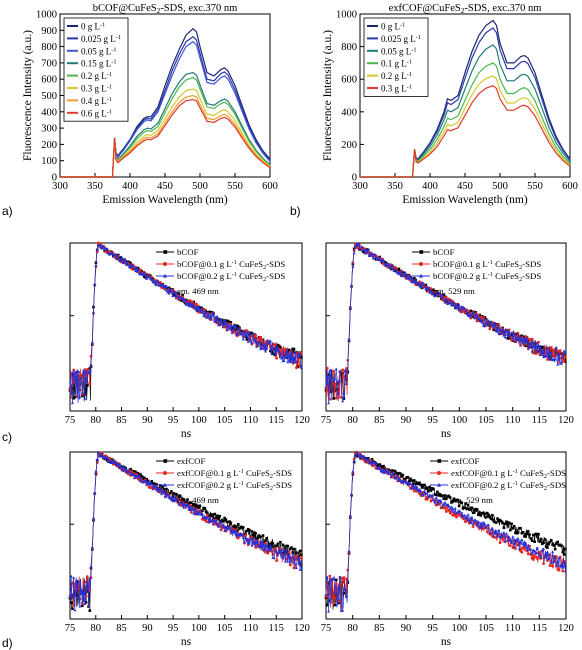 The image size is (582, 650). I want to click on y-tick-label: 300, so click(49, 129).